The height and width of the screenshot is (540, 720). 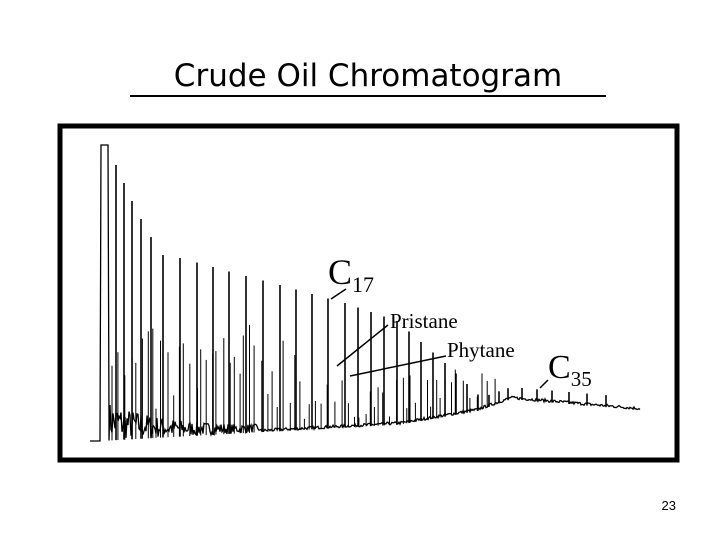 What do you see at coordinates (368, 76) in the screenshot?
I see `slide-title: Crude Oil Chromatogram` at bounding box center [368, 76].